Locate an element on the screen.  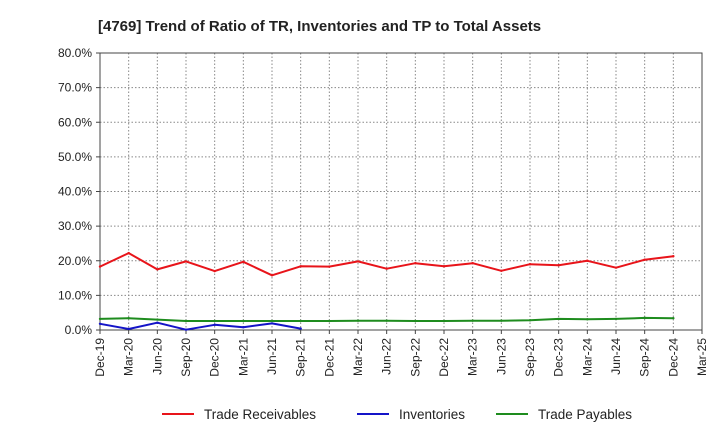
series-group is located at coordinates (386, 291).